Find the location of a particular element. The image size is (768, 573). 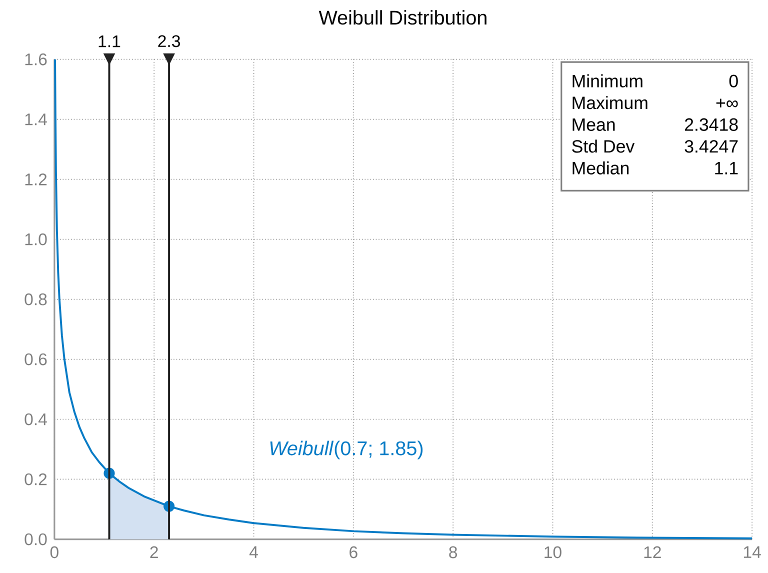

y-tick-label: 1.0 is located at coordinates (36, 239).